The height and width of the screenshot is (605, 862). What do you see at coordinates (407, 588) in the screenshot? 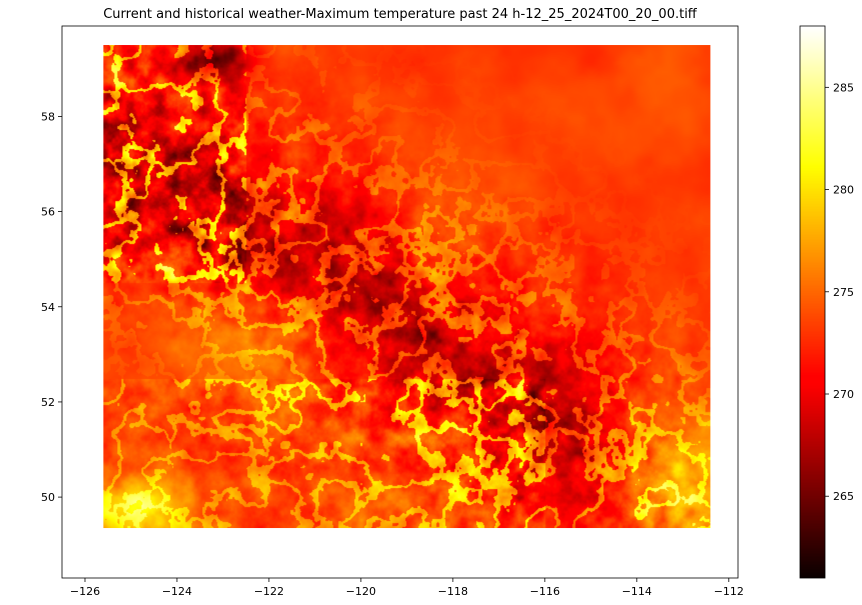
I see `x-axis: −126 −124 −122 −120 −118 −116 −114 −112` at bounding box center [407, 588].